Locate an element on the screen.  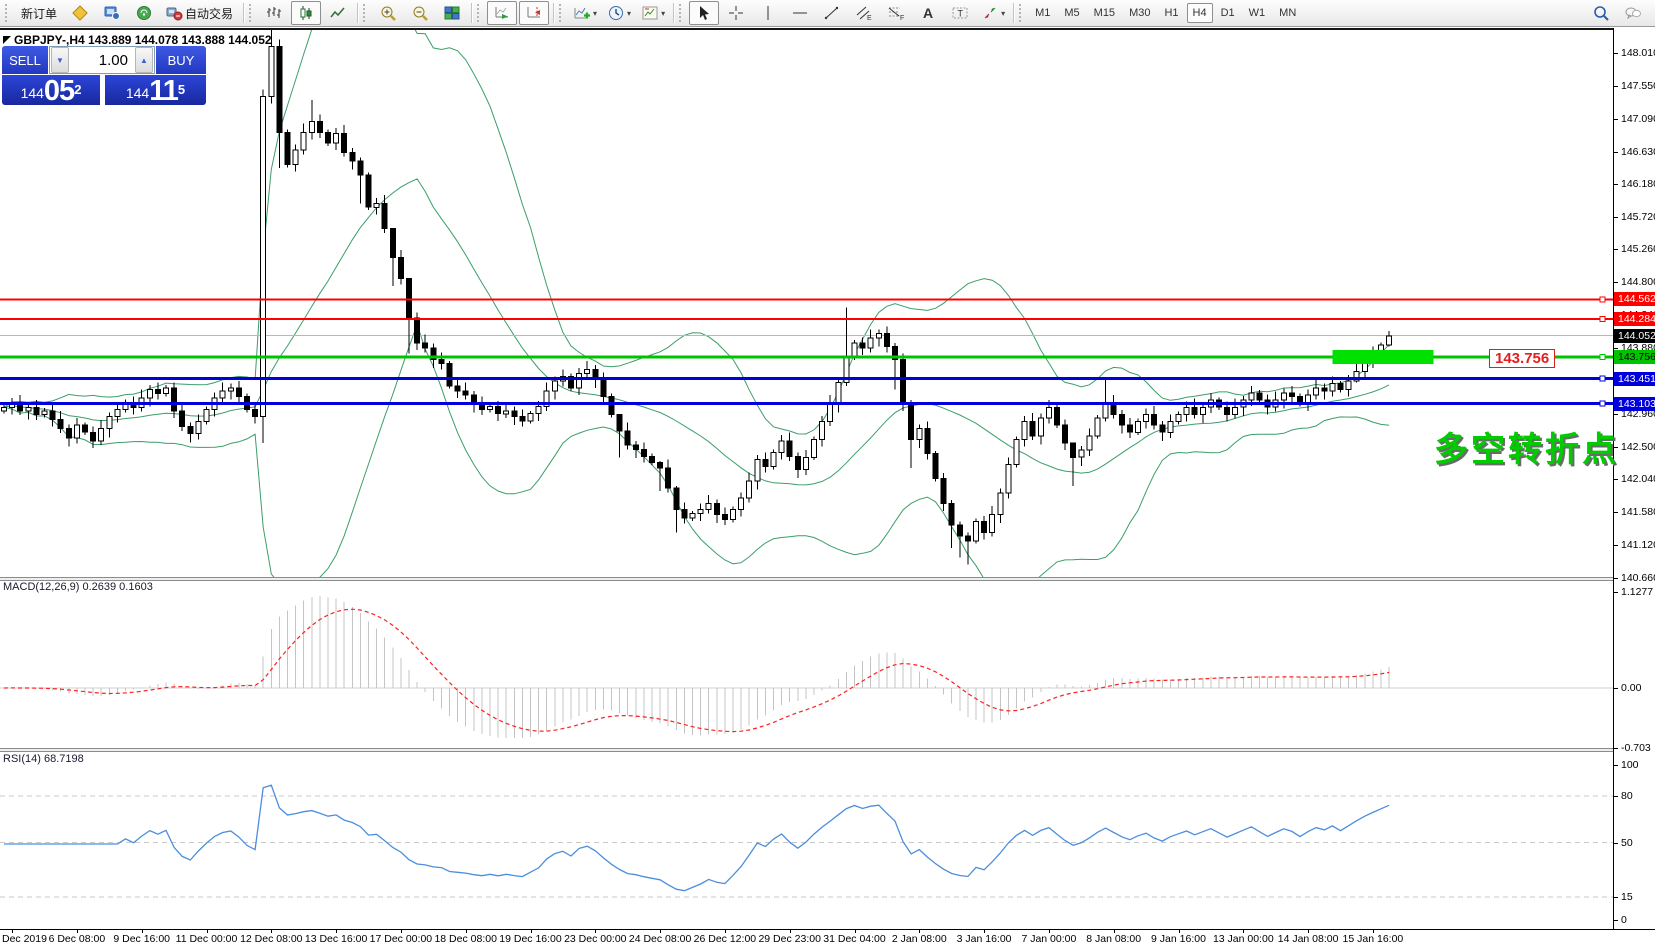
buy-button: BUY is located at coordinates (181, 60).